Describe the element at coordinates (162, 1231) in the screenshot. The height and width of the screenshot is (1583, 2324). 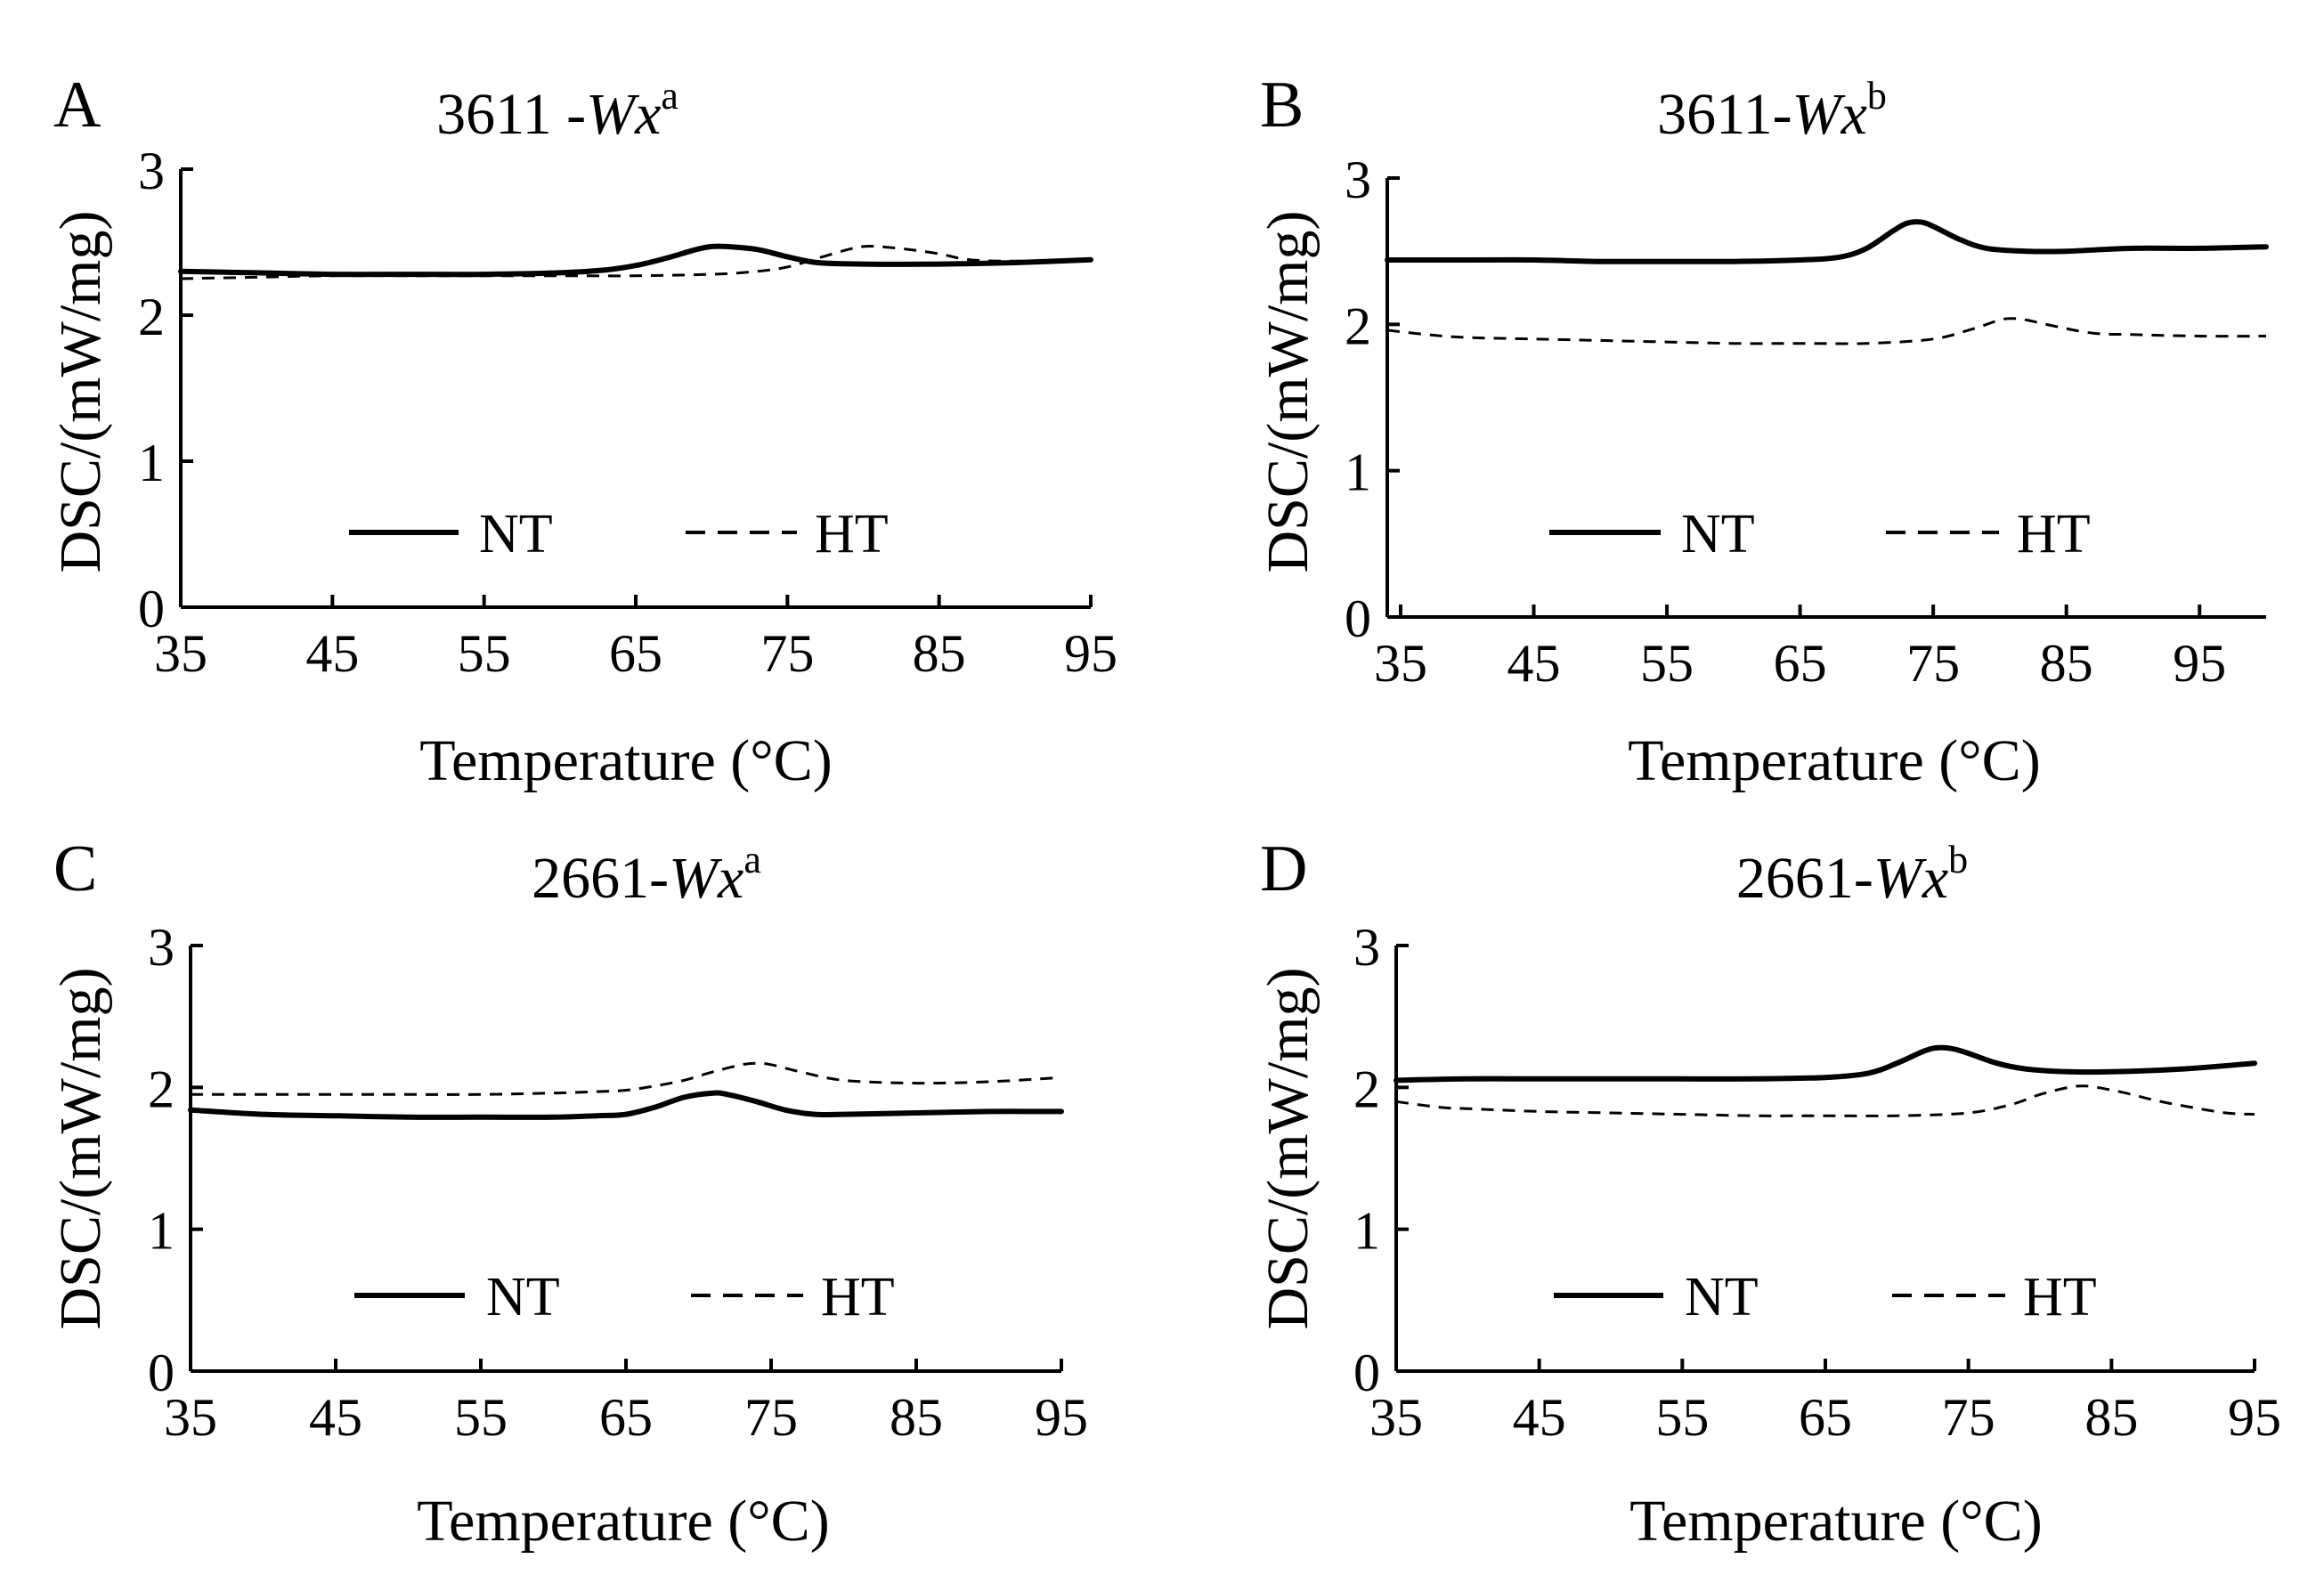
I see `y-tick-label-c-1: 1` at that location.